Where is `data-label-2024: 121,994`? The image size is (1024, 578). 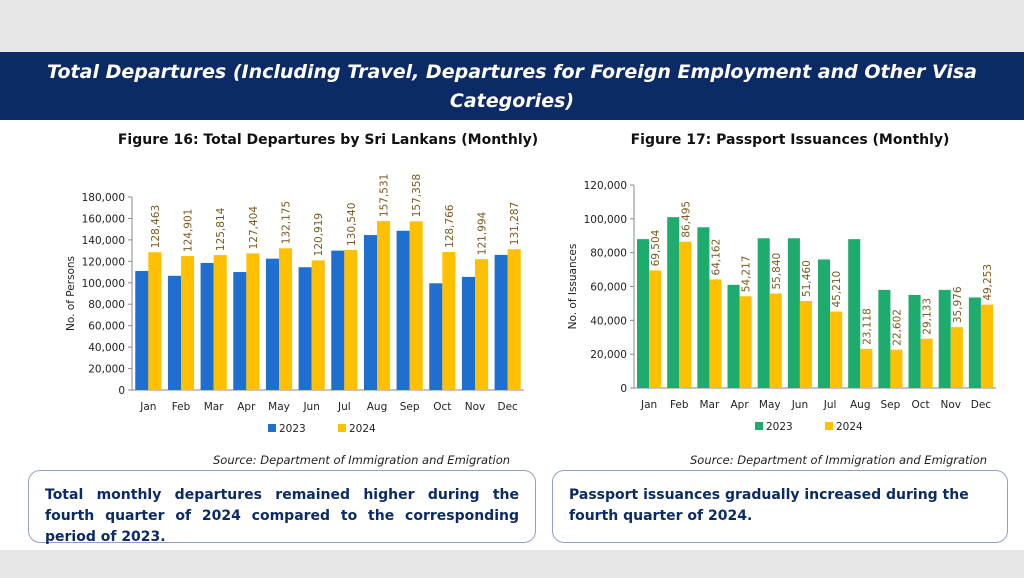
data-label-2024: 121,994 is located at coordinates (483, 233).